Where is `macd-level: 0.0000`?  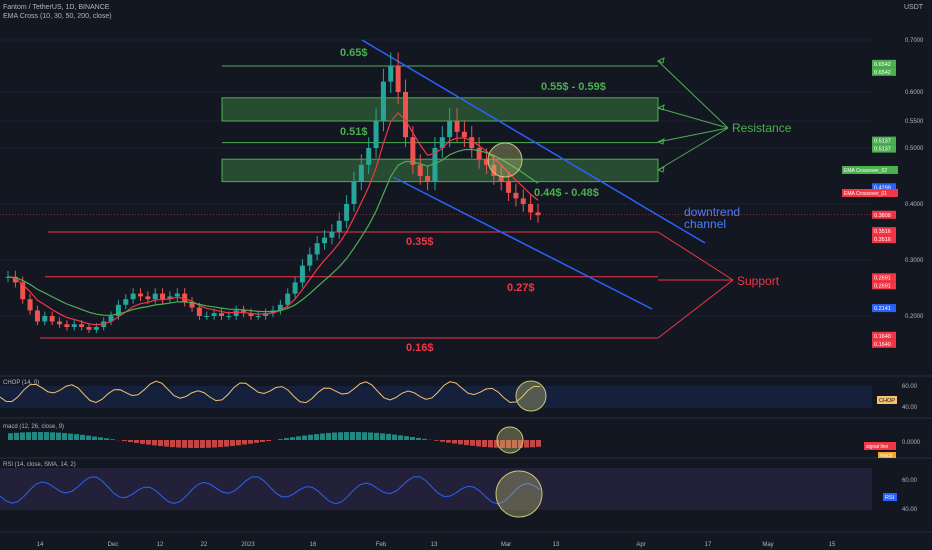 macd-level: 0.0000 is located at coordinates (911, 443).